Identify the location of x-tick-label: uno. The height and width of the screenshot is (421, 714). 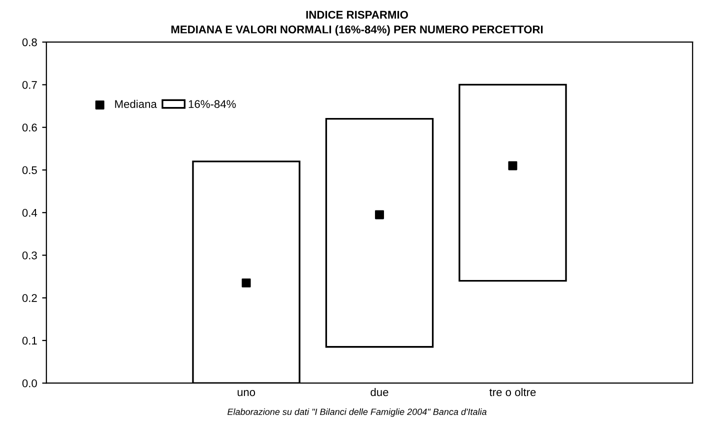
(247, 393).